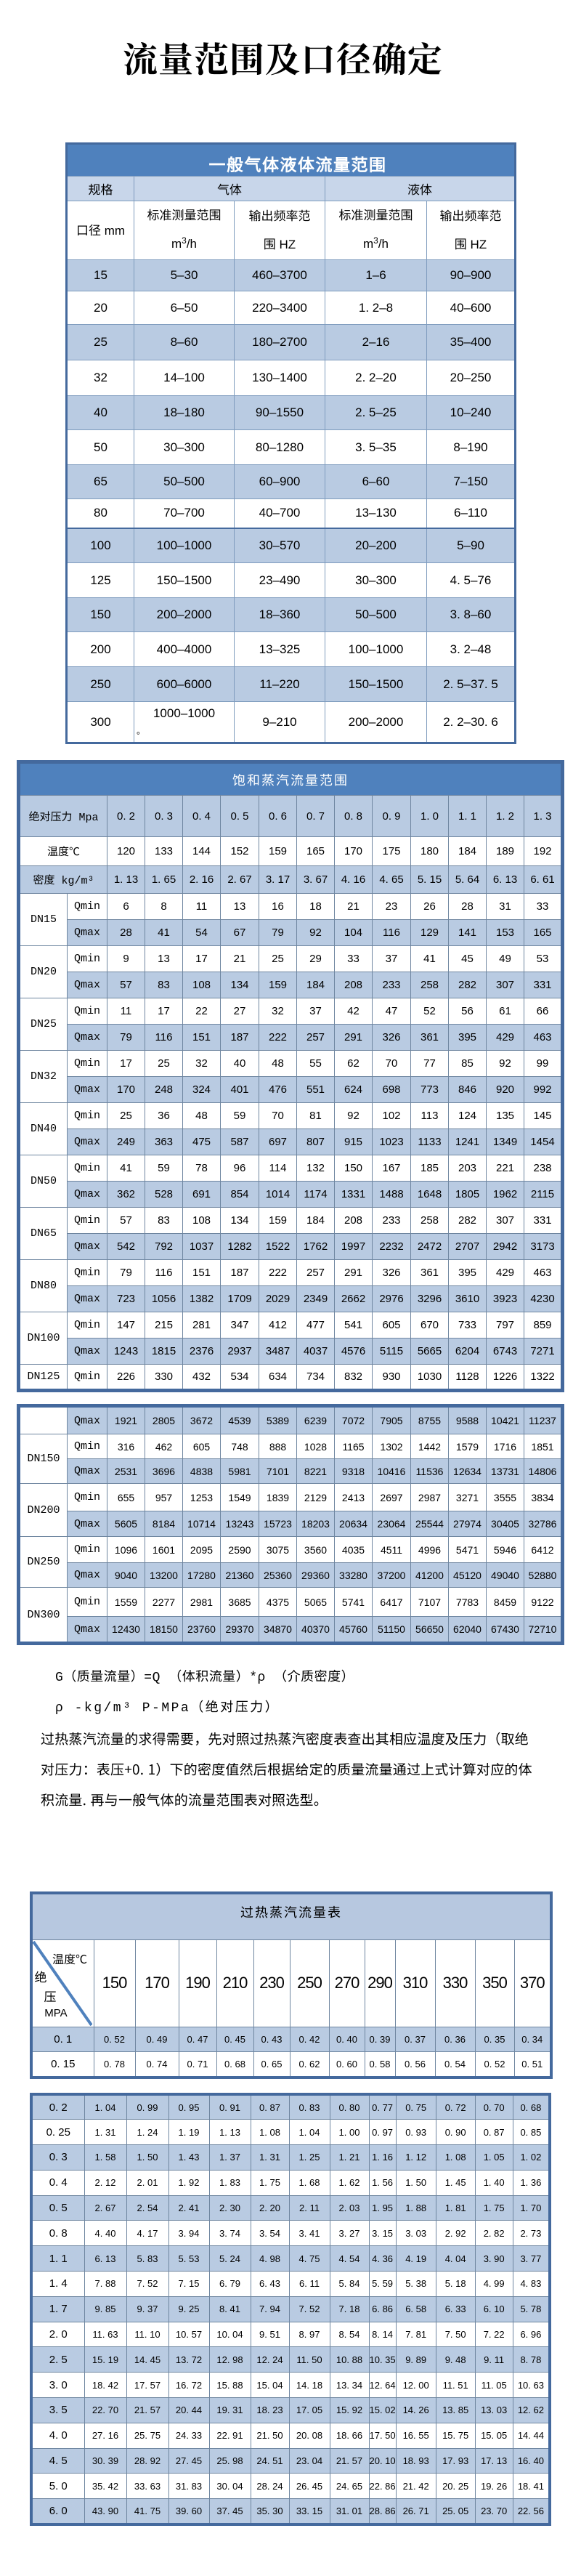 The image size is (581, 2576). Describe the element at coordinates (55, 2013) in the screenshot. I see `svg-text: MPA` at that location.